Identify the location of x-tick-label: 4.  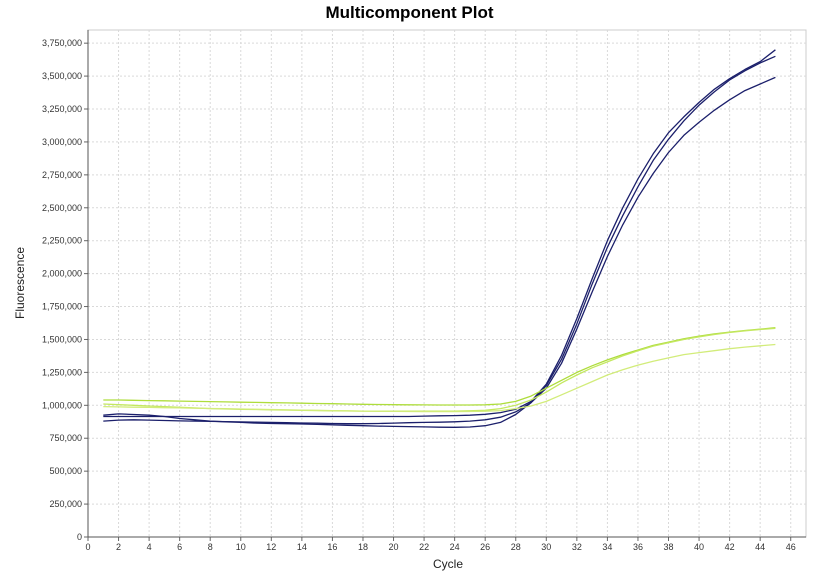
(149, 547).